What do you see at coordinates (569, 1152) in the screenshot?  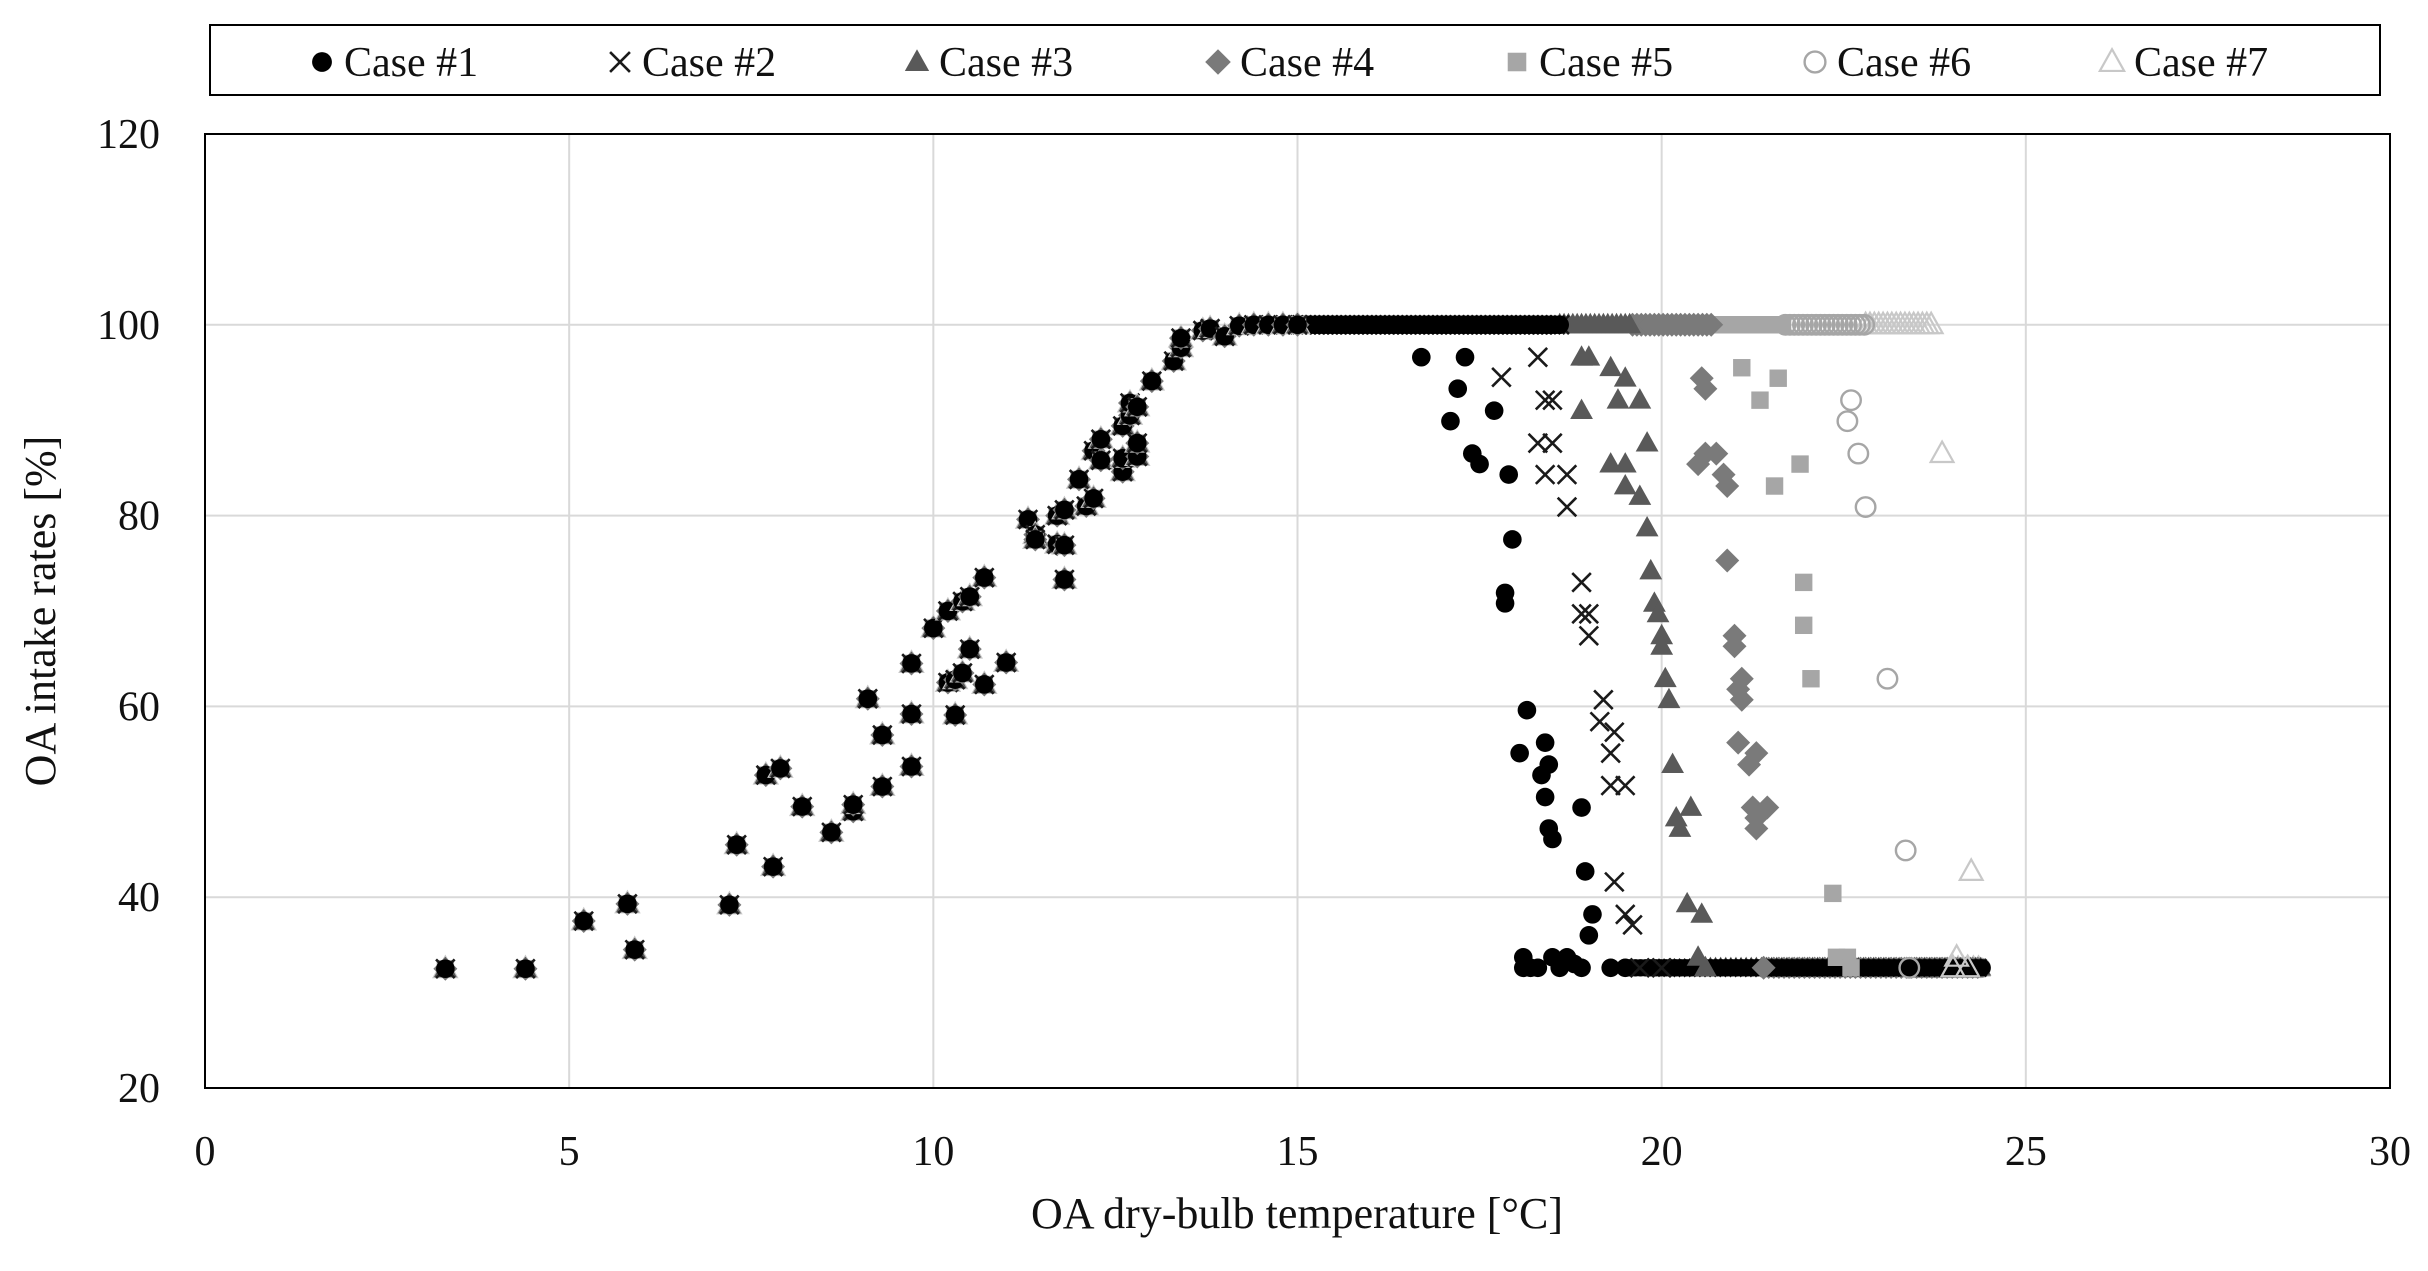 I see `x-tick-label: 5` at bounding box center [569, 1152].